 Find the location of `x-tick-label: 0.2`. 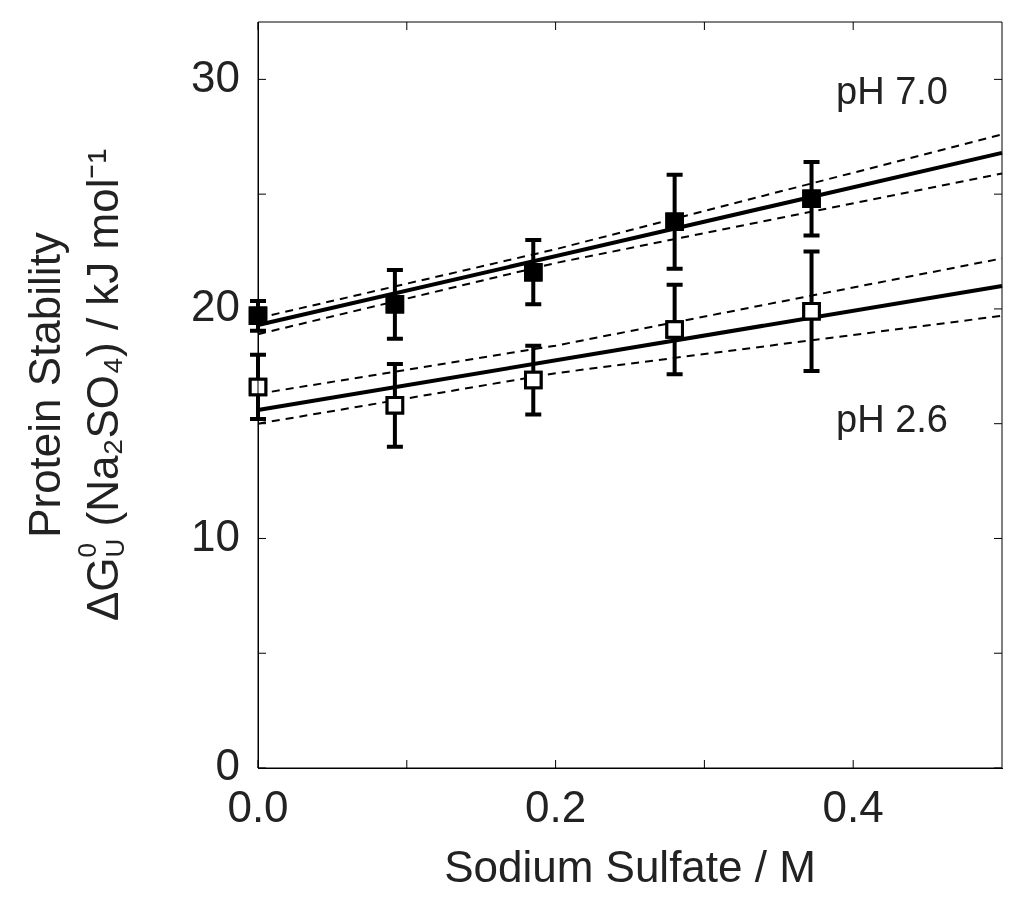

x-tick-label: 0.2 is located at coordinates (556, 807).